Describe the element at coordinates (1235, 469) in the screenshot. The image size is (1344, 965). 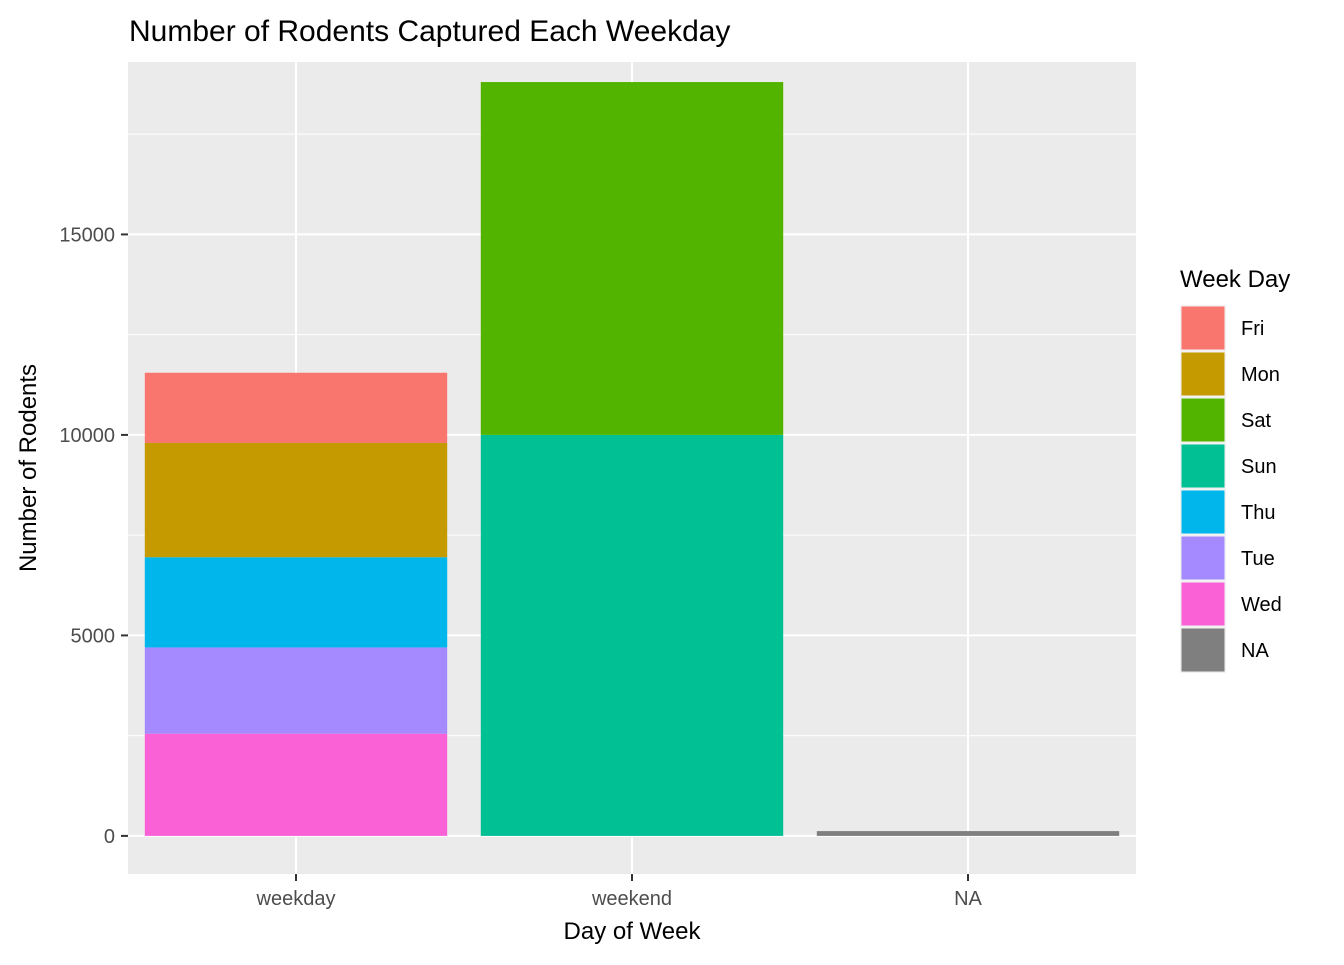
I see `legend: Week Day Fri Mon Sat Sun Thu Tue Wed NA` at that location.